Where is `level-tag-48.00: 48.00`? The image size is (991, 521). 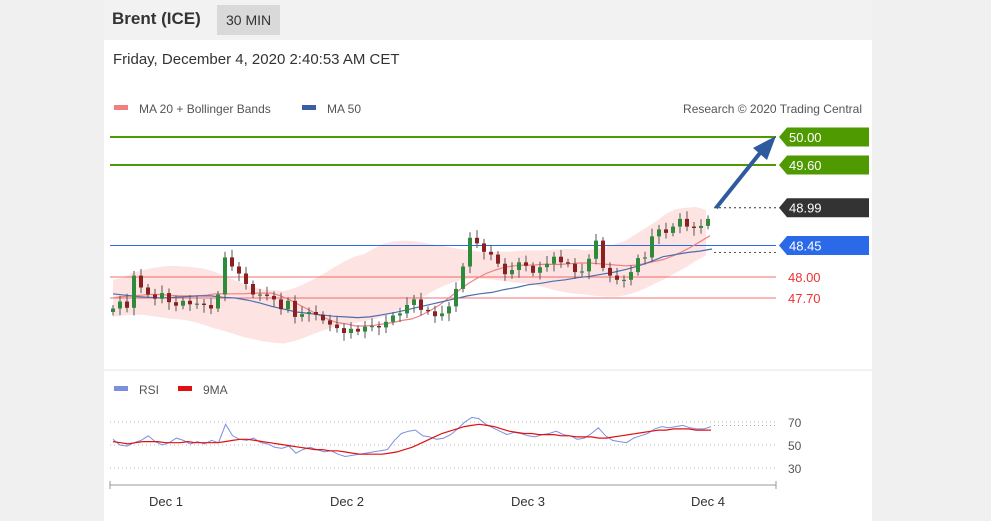 level-tag-48.00: 48.00 is located at coordinates (804, 277).